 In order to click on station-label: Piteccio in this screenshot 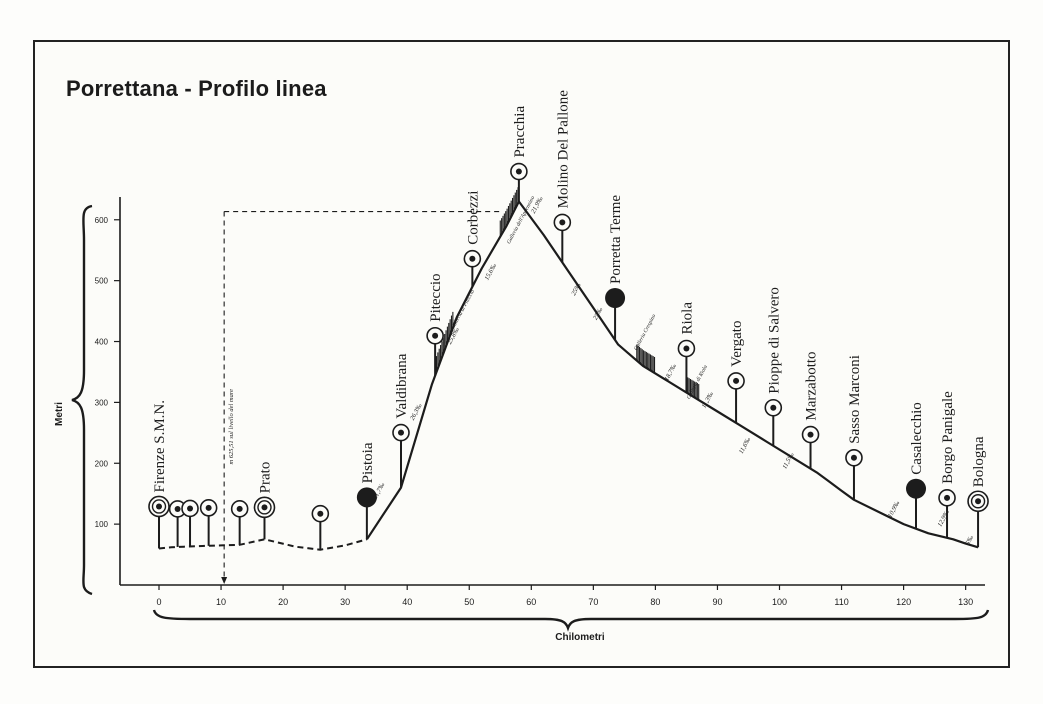, I will do `click(436, 297)`.